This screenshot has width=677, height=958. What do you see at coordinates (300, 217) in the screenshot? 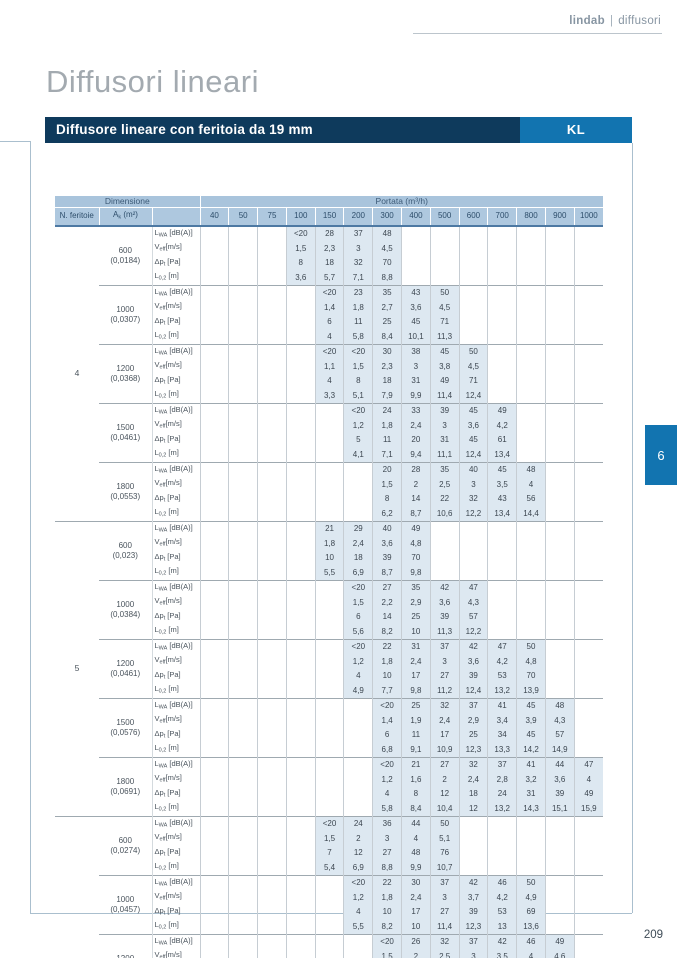
I see `flow-column-header: 100` at bounding box center [300, 217].